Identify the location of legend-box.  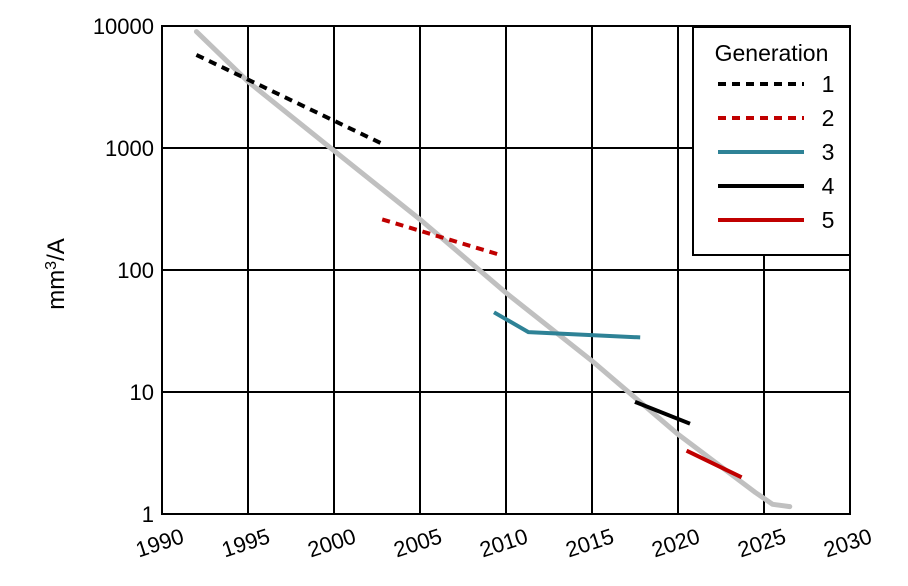
(771, 141).